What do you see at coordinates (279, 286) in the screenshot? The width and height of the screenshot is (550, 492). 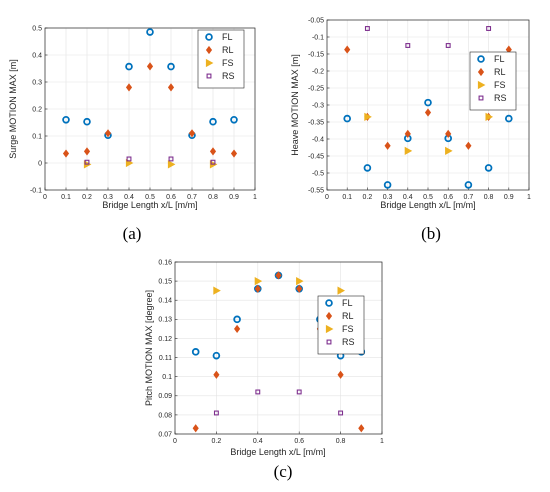 I see `series-fs` at bounding box center [279, 286].